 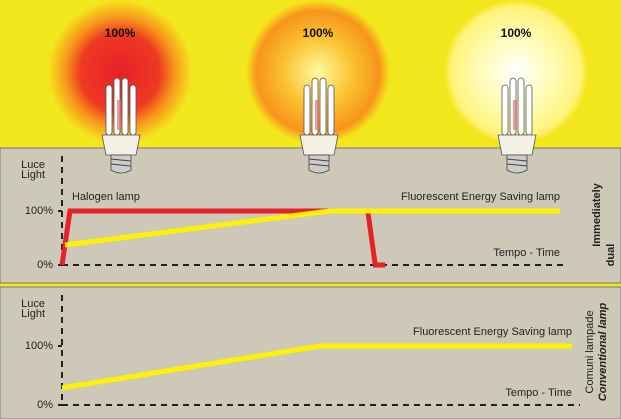 What do you see at coordinates (611, 255) in the screenshot?
I see `side-subtitle: dual` at bounding box center [611, 255].